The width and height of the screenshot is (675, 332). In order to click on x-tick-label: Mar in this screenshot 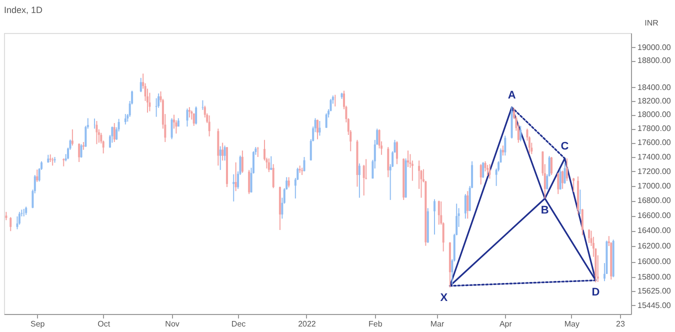, I will do `click(437, 324)`.